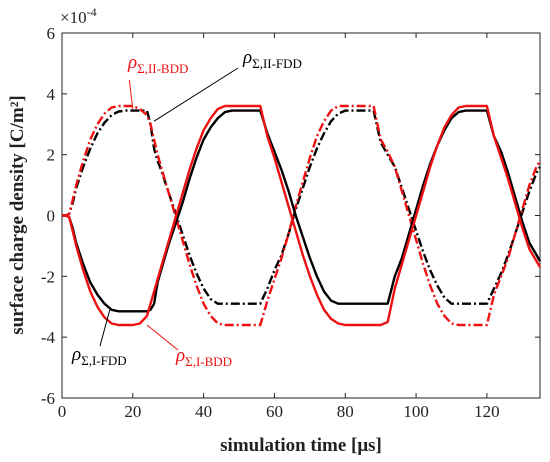 The image size is (550, 462). I want to click on y-axis-label: surface charge density [C/m²], so click(17, 214).